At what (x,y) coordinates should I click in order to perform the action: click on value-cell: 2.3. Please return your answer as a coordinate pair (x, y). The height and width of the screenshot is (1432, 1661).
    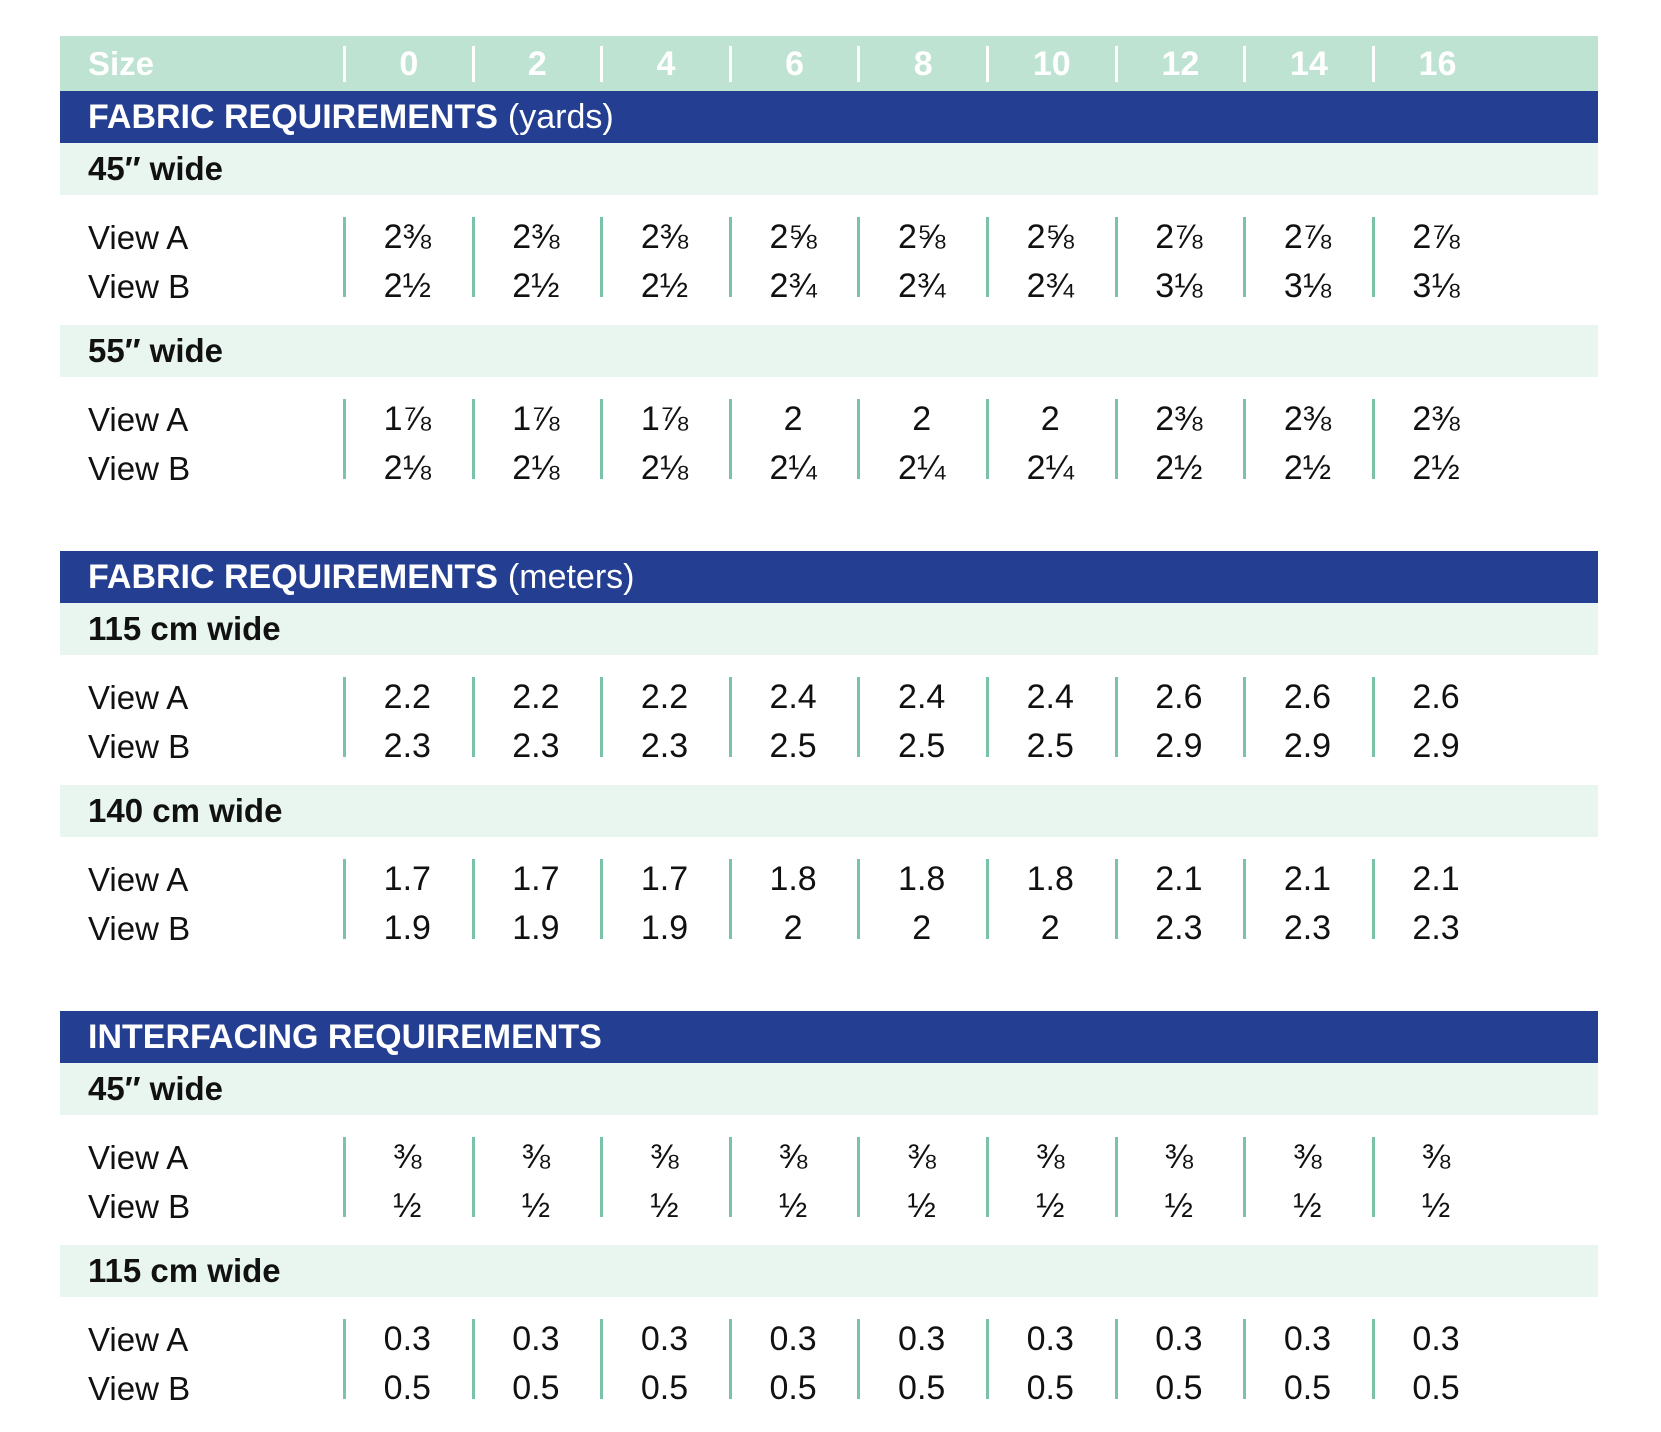
    Looking at the image, I should click on (1179, 928).